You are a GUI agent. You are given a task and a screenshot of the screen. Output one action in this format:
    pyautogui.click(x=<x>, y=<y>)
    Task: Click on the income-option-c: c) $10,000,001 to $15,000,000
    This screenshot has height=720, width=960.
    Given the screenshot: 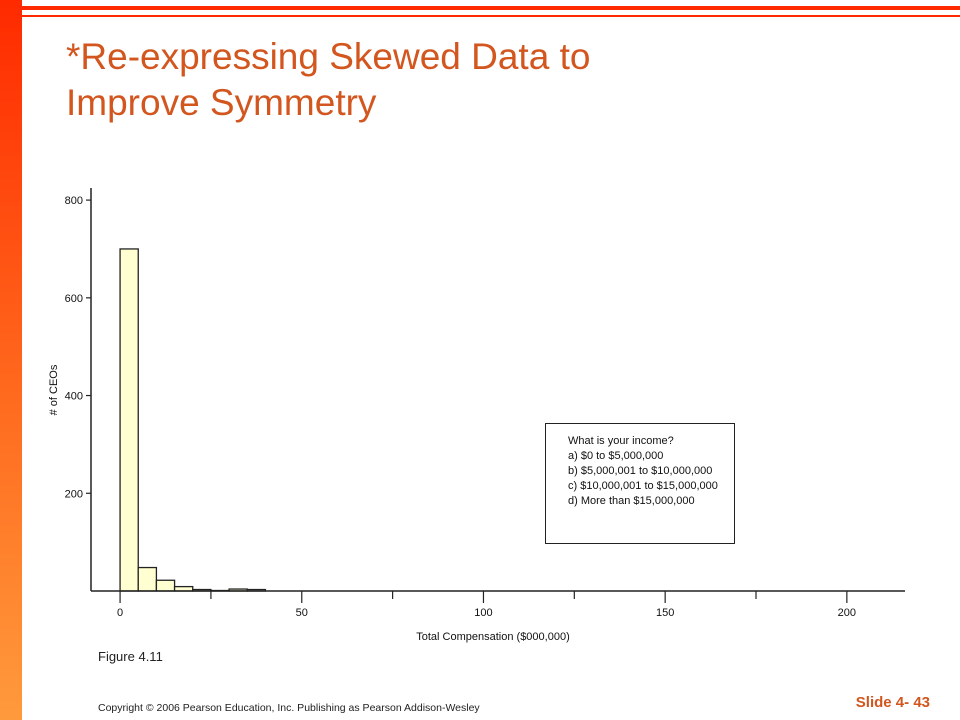 What is the action you would take?
    pyautogui.click(x=643, y=486)
    